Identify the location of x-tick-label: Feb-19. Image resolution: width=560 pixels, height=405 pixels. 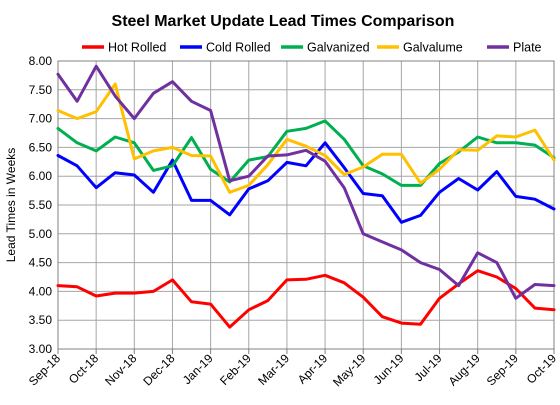
(235, 369).